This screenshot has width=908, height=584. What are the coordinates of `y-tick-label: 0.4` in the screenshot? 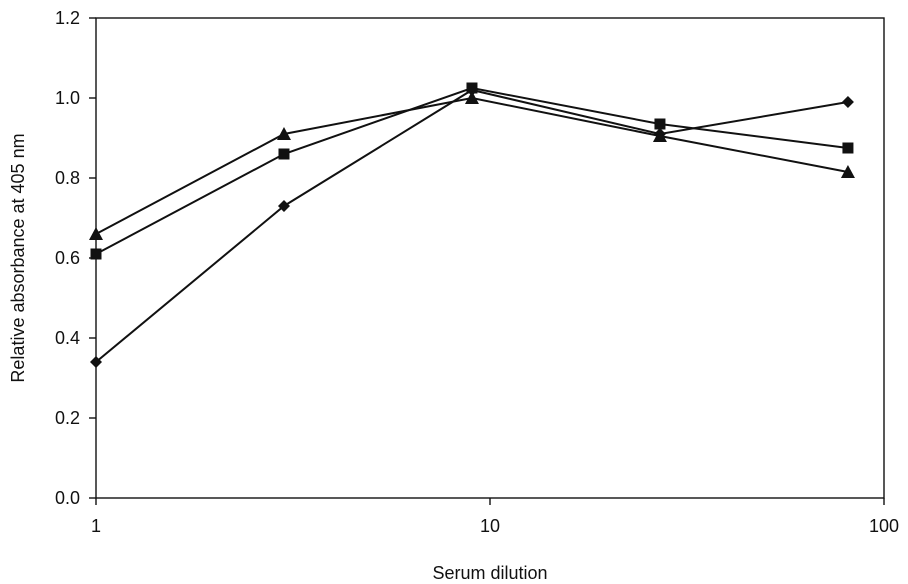 It's located at (67, 338).